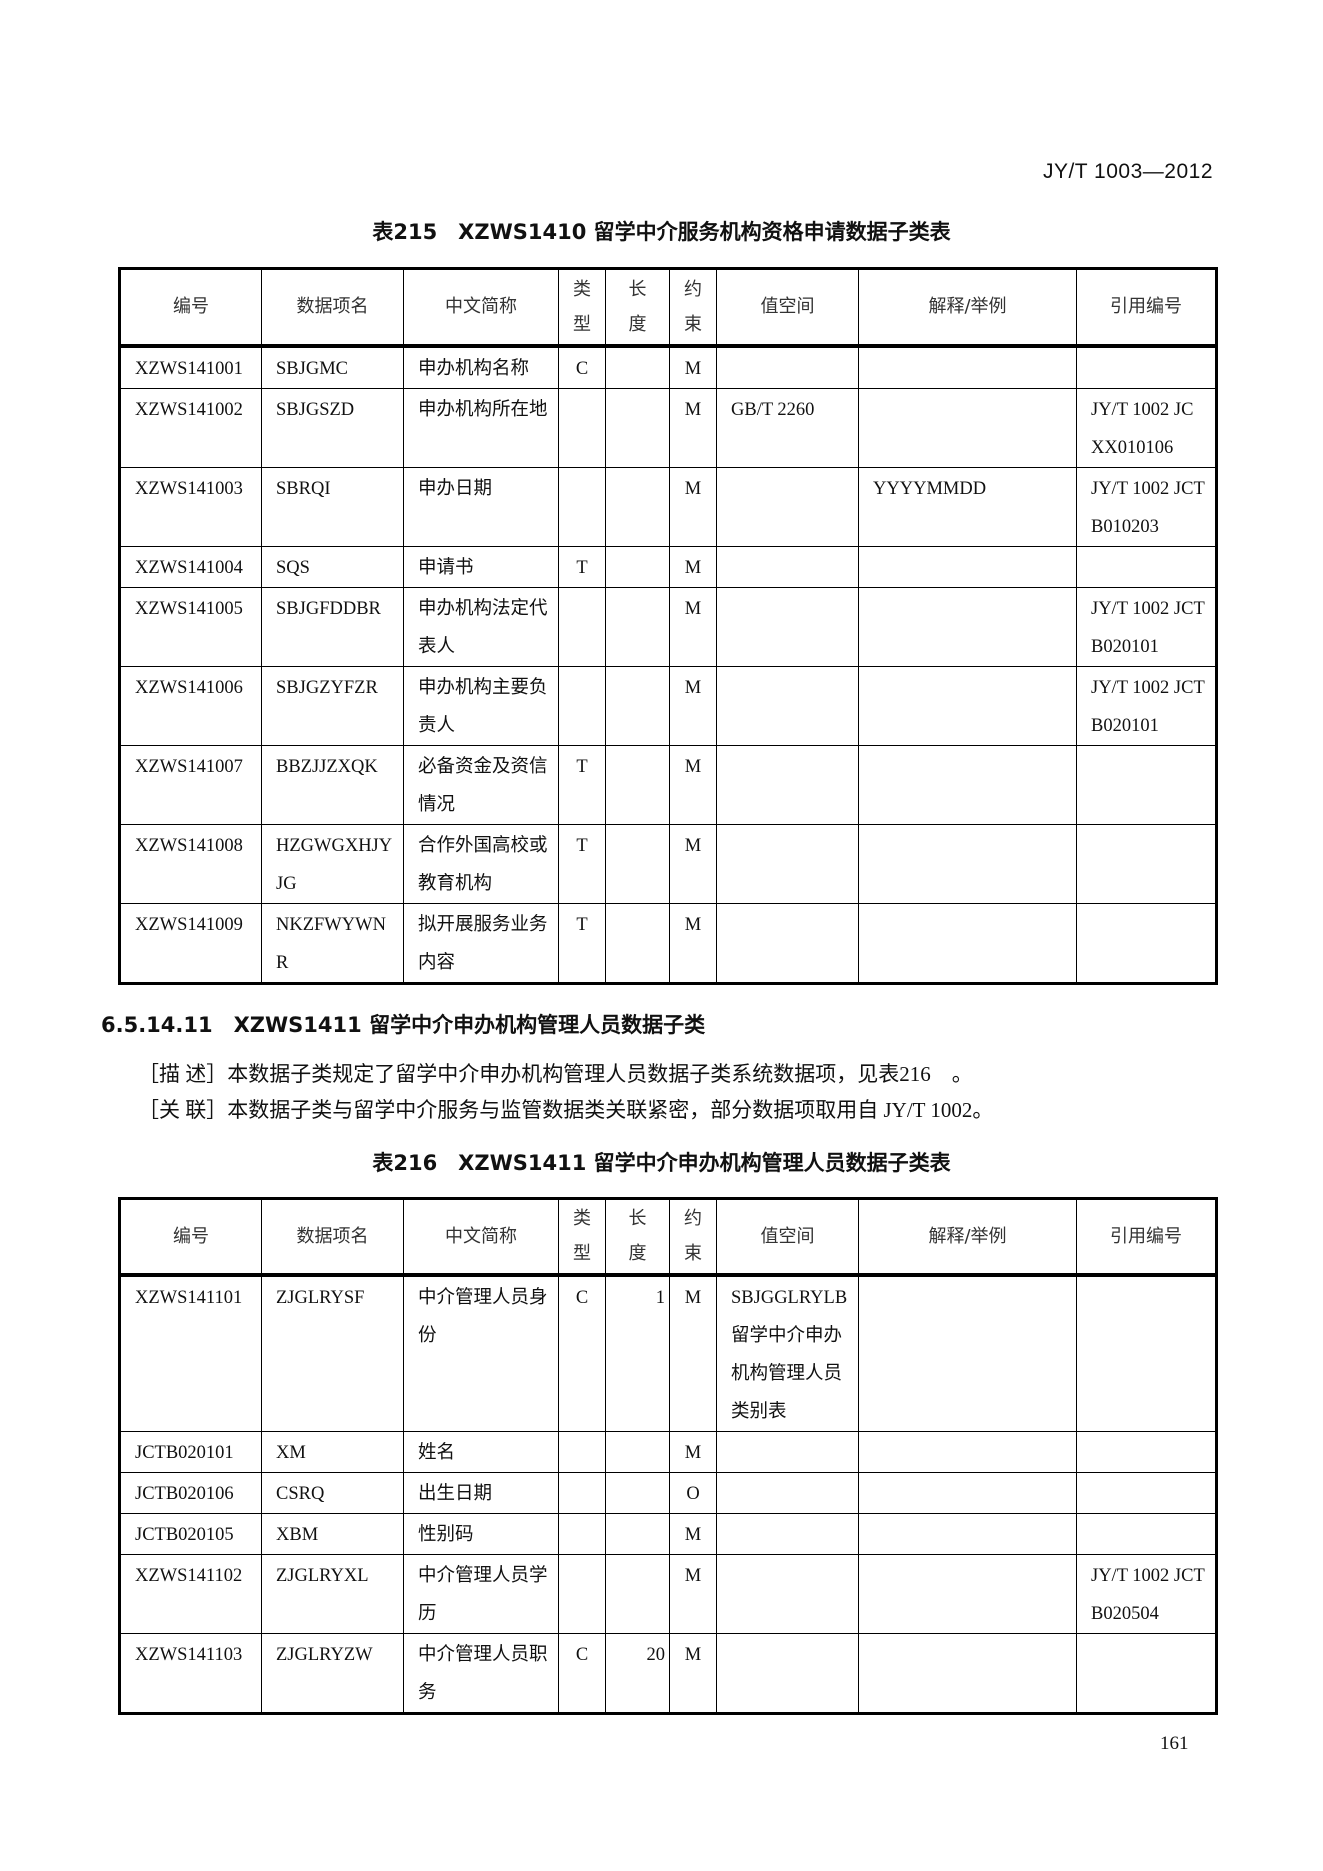 Image resolution: width=1323 pixels, height=1871 pixels. Describe the element at coordinates (190, 1594) in the screenshot. I see `cell-id: XZWS141102` at that location.